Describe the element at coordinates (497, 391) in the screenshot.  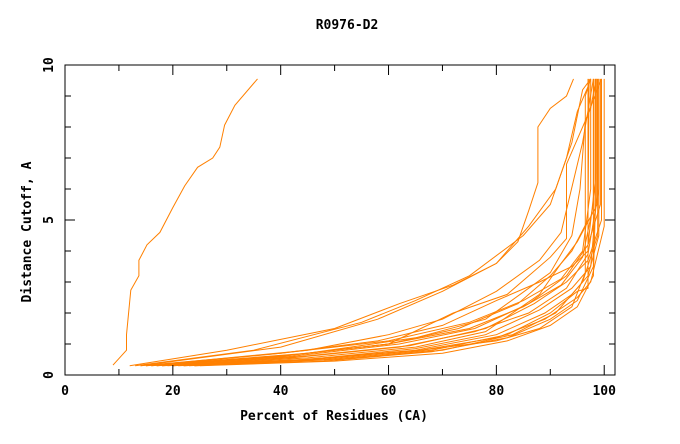
I see `x-tick-label: 80` at that location.